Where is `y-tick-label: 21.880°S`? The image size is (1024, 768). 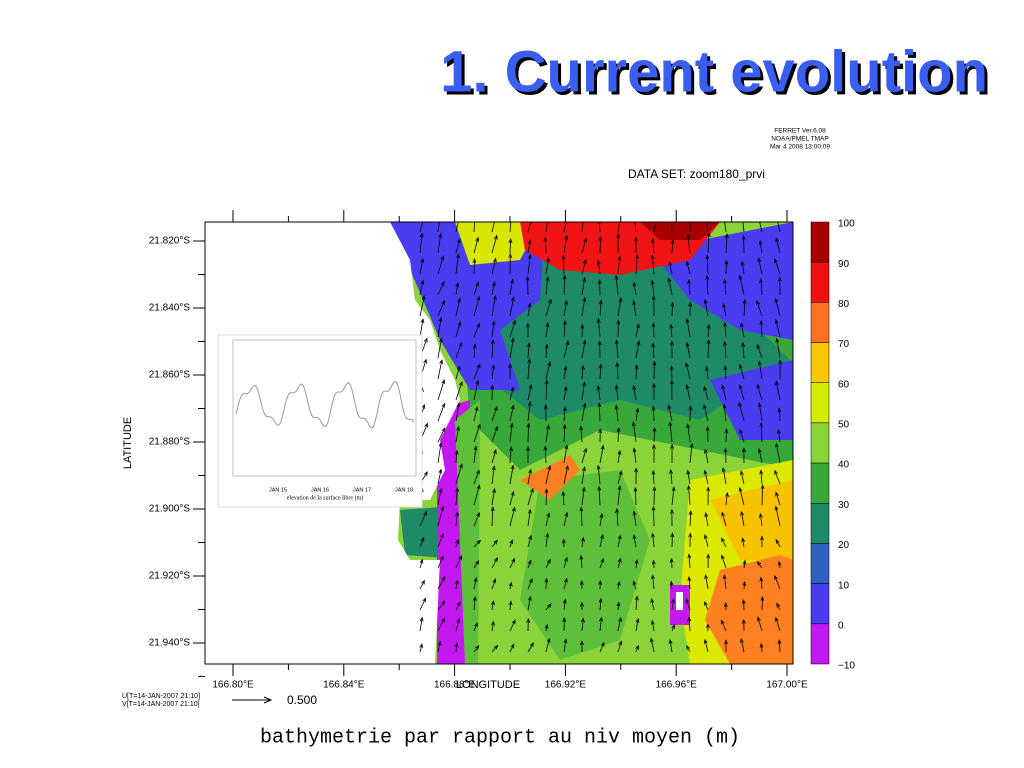
y-tick-label: 21.880°S is located at coordinates (170, 442).